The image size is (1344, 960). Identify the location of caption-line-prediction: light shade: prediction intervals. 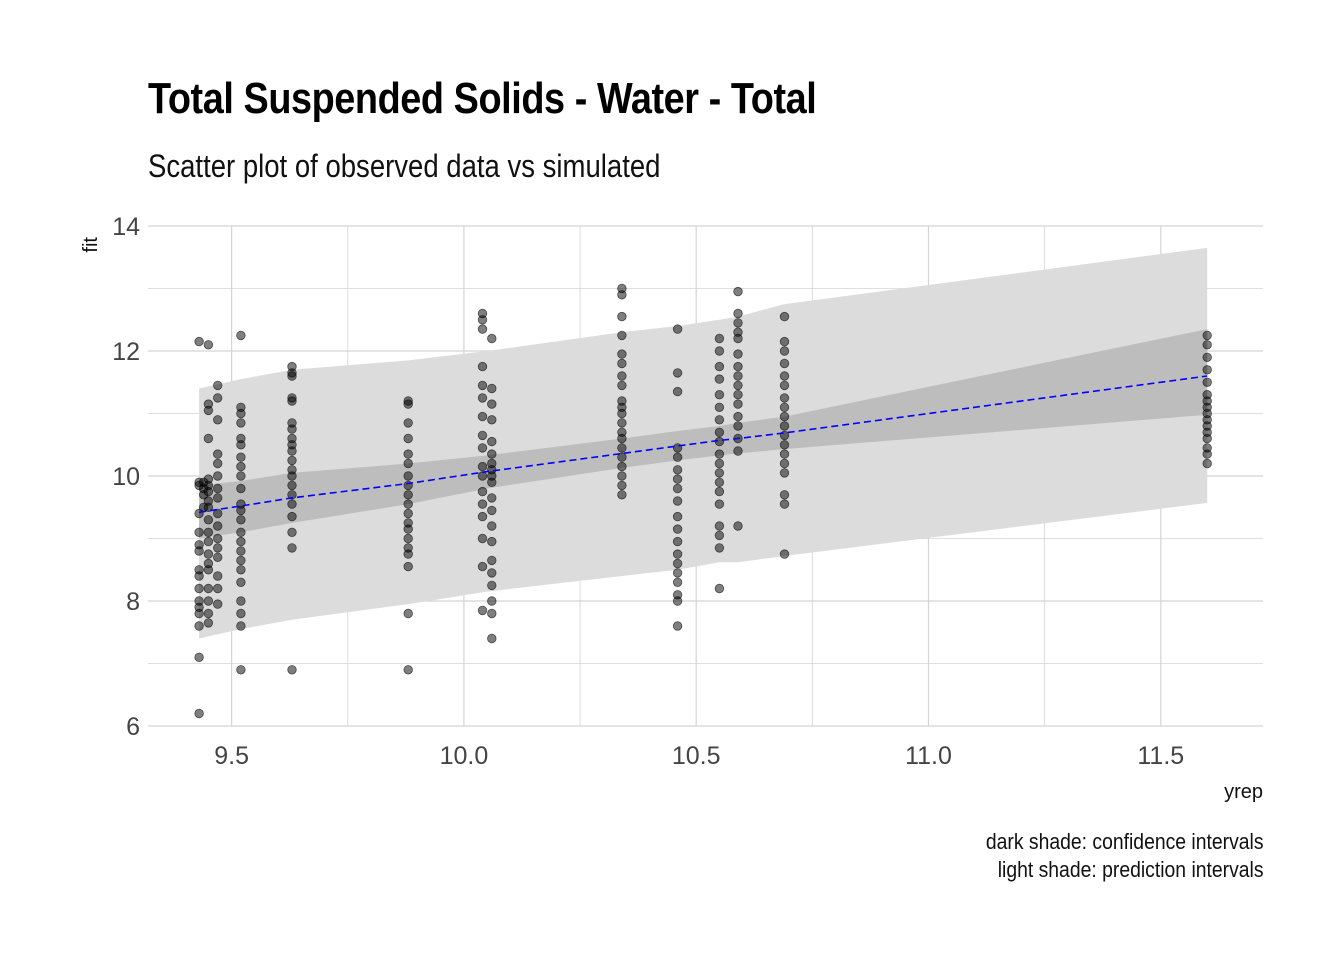
(1131, 869).